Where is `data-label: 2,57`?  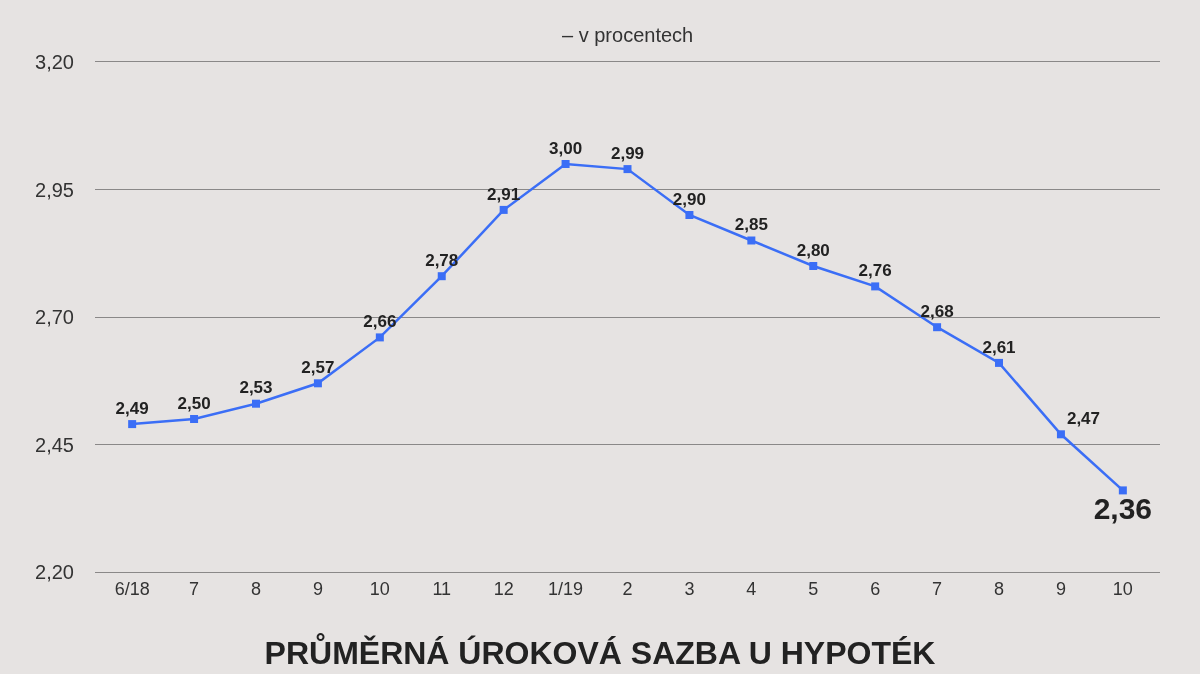 data-label: 2,57 is located at coordinates (318, 368).